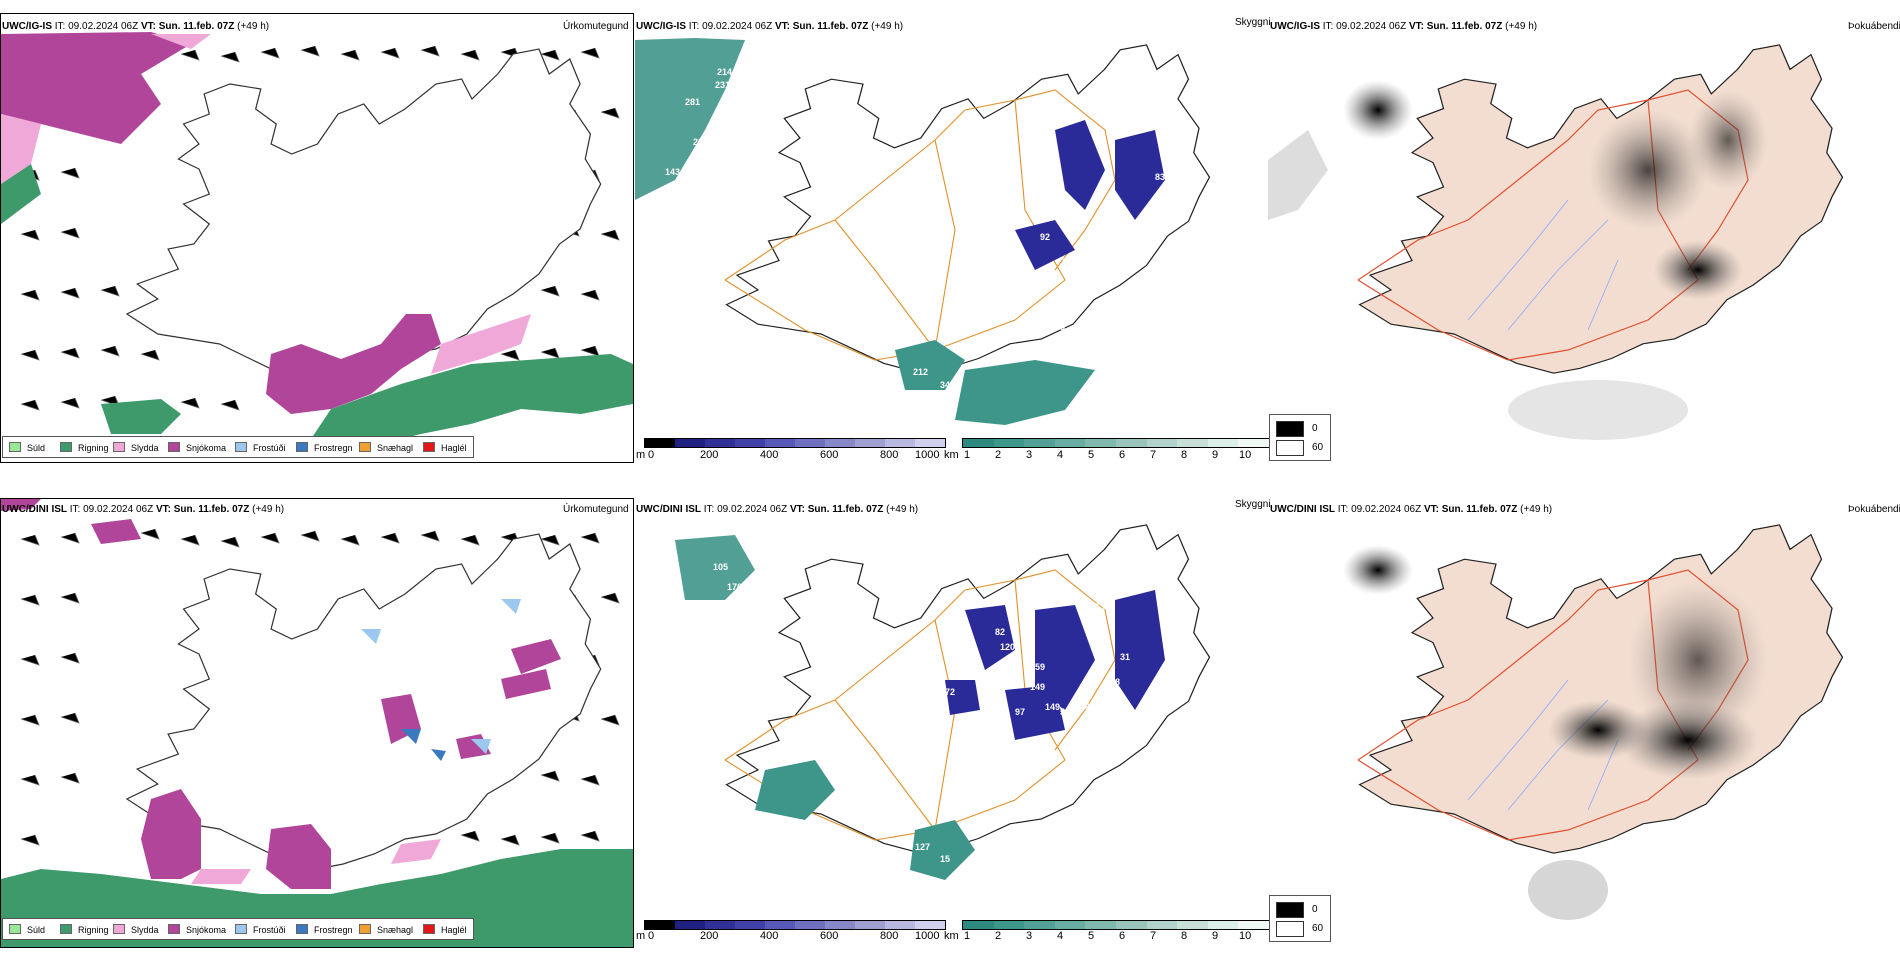 The width and height of the screenshot is (1900, 955). I want to click on vt-label: VT:, so click(148, 26).